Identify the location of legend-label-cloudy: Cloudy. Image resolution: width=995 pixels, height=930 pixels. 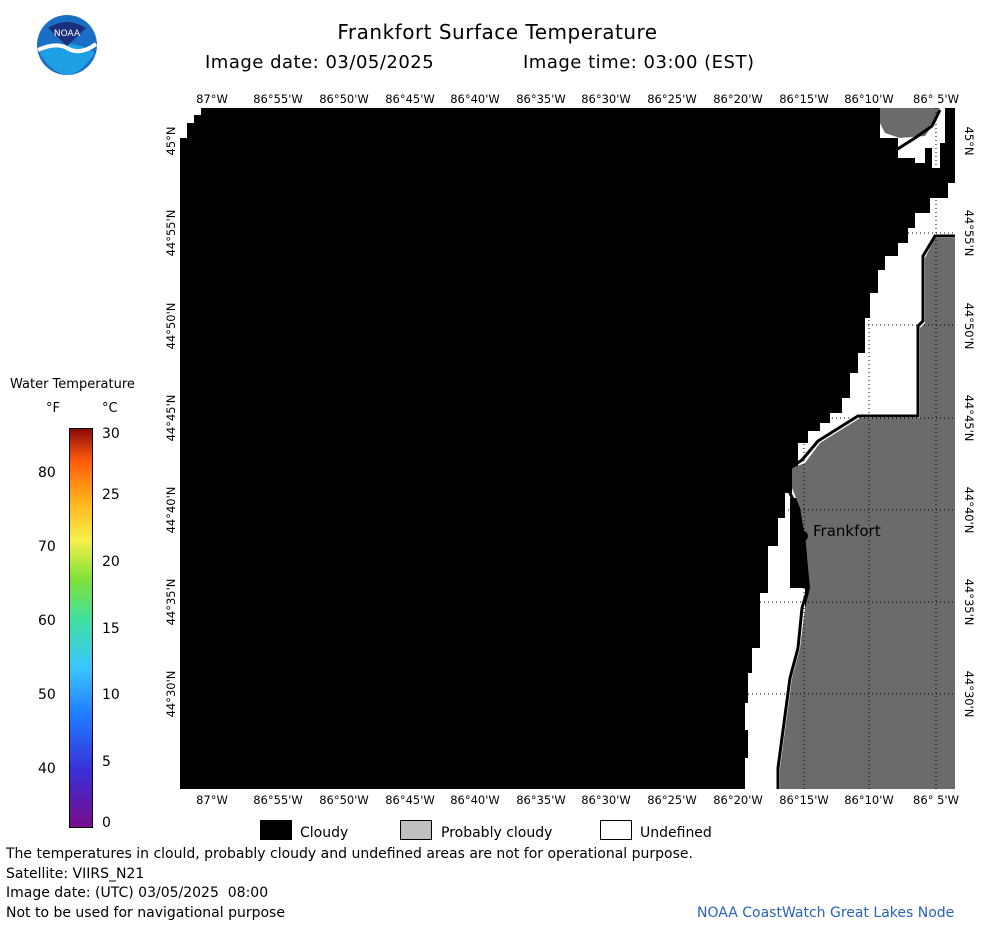
(324, 833).